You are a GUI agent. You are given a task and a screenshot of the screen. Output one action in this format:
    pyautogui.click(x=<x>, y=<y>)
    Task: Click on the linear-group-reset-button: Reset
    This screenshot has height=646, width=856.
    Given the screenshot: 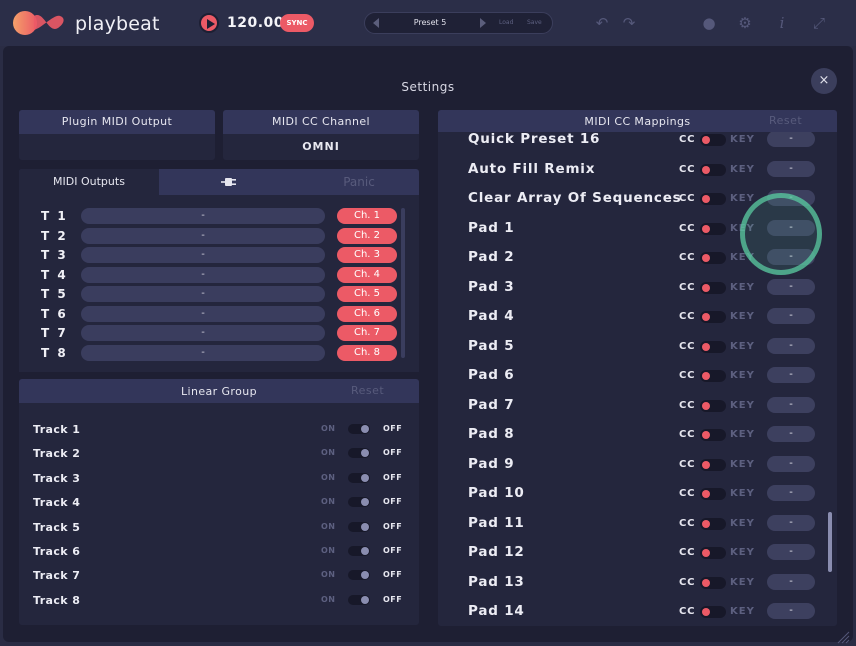 What is the action you would take?
    pyautogui.click(x=368, y=390)
    